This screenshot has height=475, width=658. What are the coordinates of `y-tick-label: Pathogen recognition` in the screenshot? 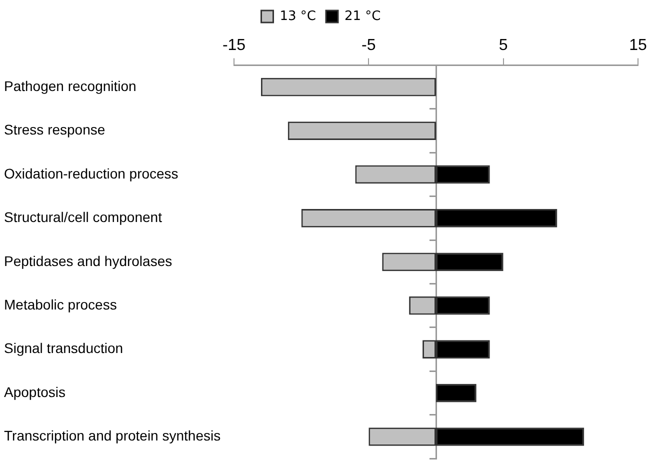 It's located at (70, 86).